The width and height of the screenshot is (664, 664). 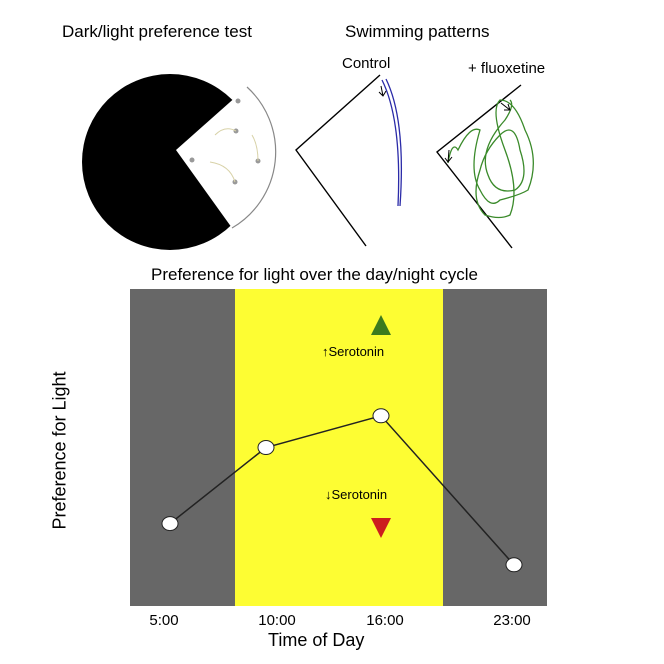 I want to click on dark-light-title: Dark/light preference test, so click(x=157, y=31).